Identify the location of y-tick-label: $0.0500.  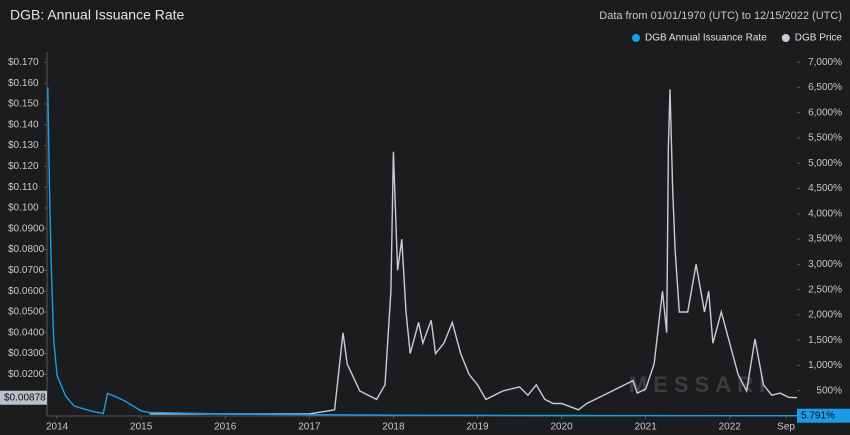
(26, 312).